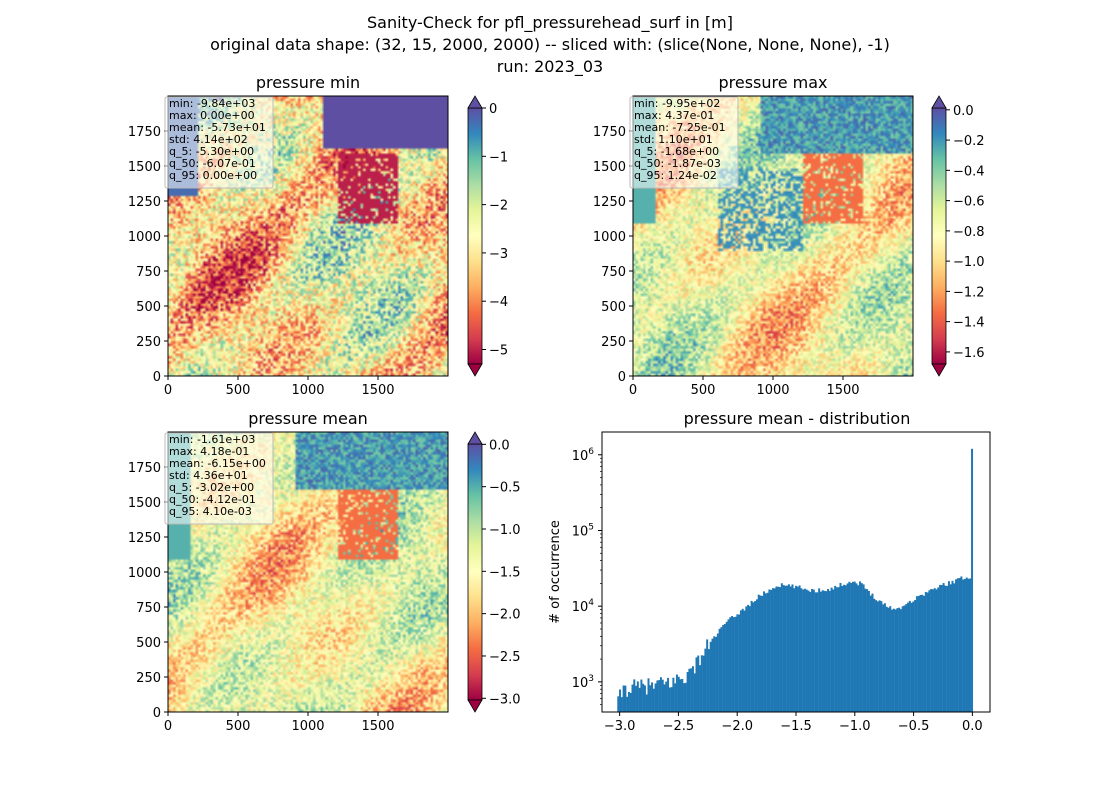  Describe the element at coordinates (168, 726) in the screenshot. I see `x-tick-label: 0` at that location.